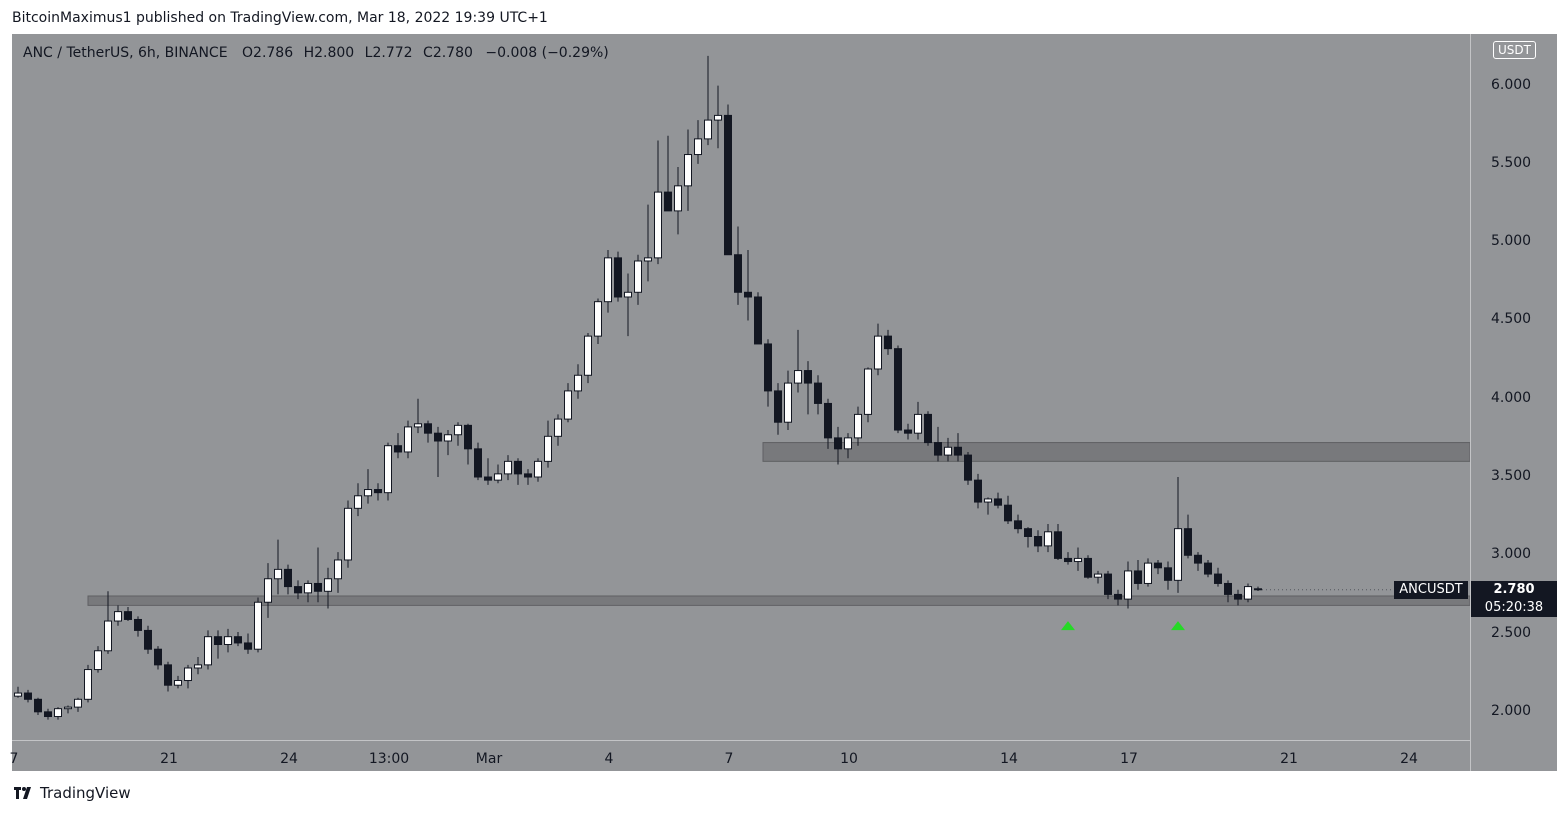 The height and width of the screenshot is (815, 1568). I want to click on price-tick-label: 6.000, so click(1511, 84).